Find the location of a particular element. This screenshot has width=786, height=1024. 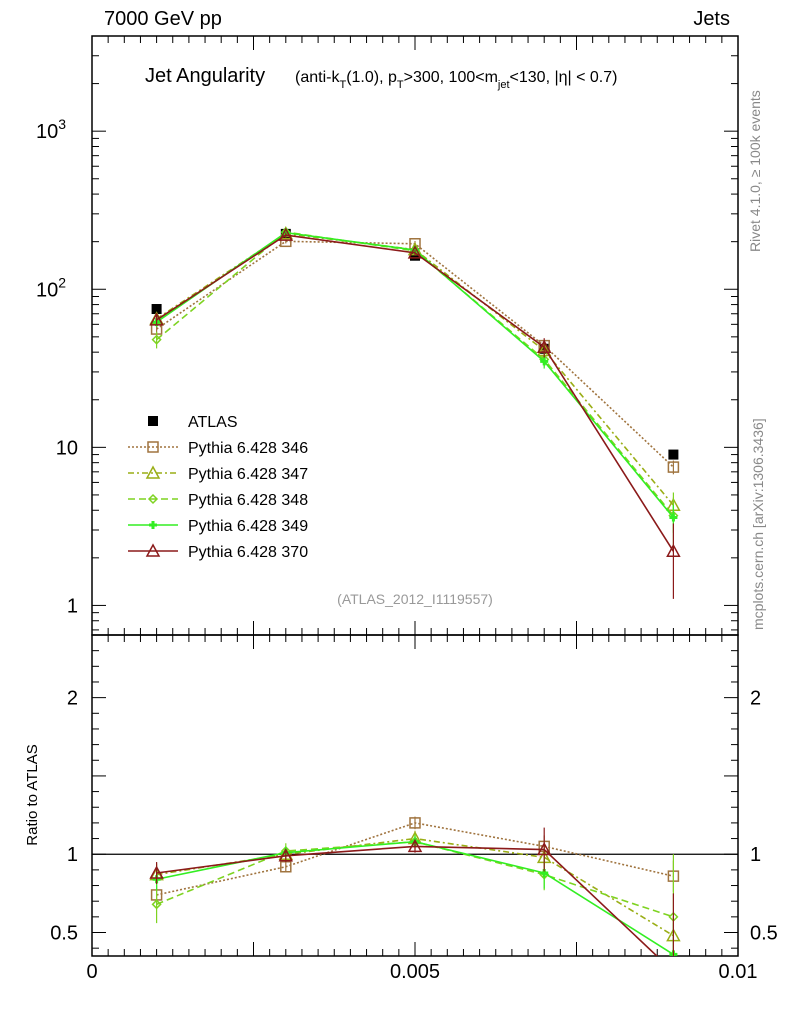

ratio-y-tick-label: 2 is located at coordinates (72, 699).